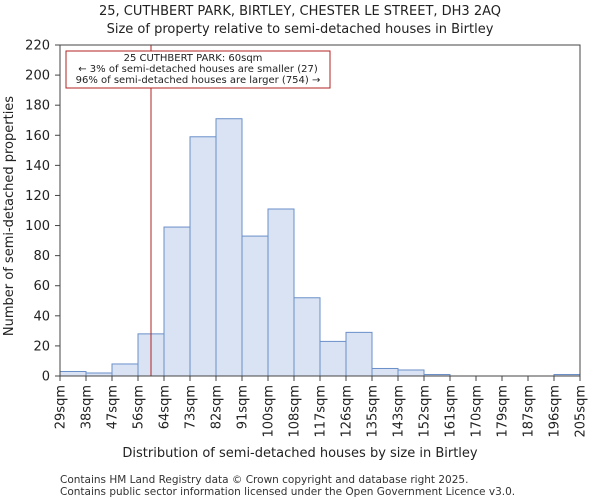  Describe the element at coordinates (41, 346) in the screenshot. I see `y-tick-label: 20` at that location.